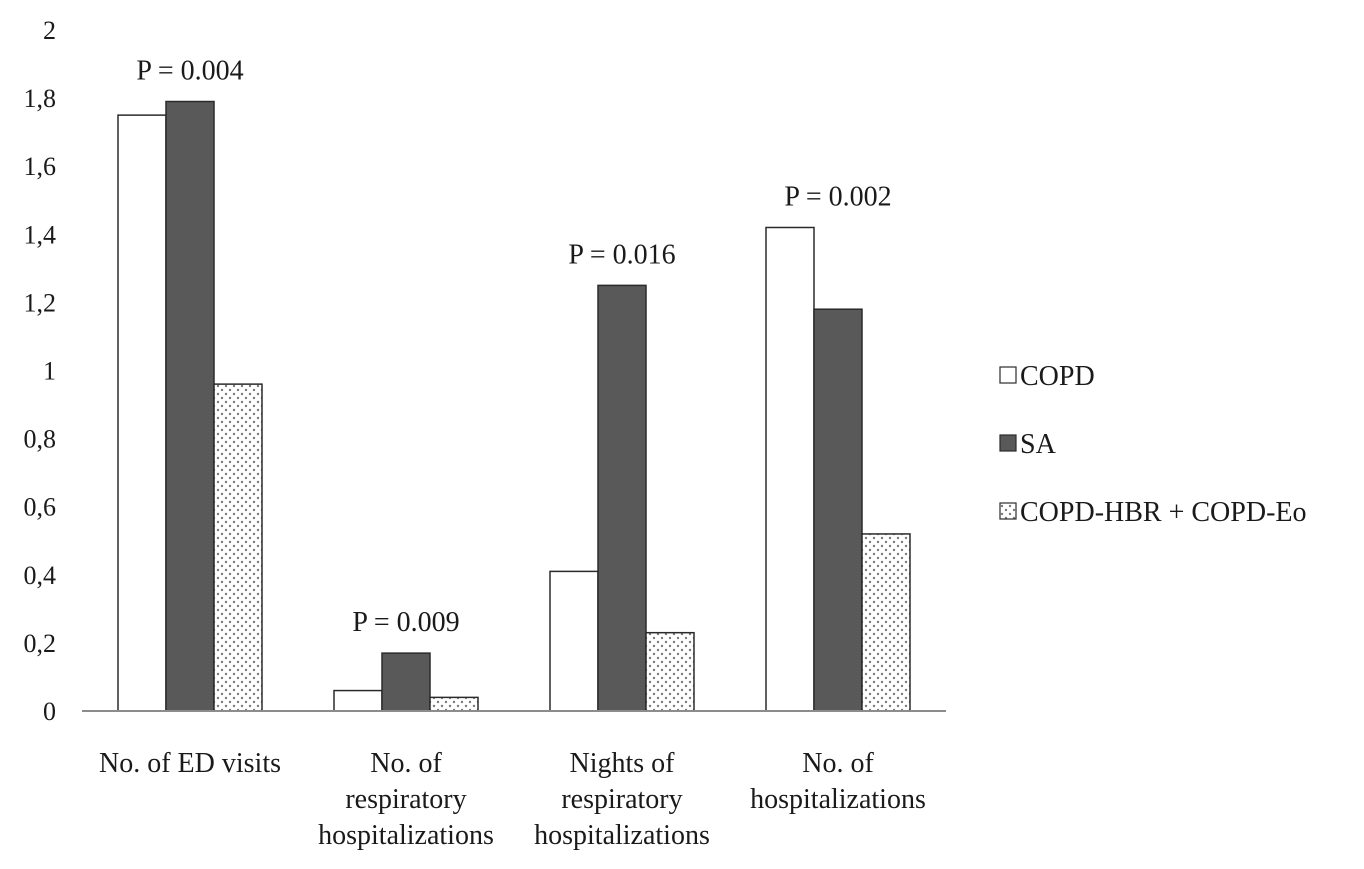 Image resolution: width=1364 pixels, height=869 pixels. Describe the element at coordinates (40, 302) in the screenshot. I see `y-tick-label: 1,2` at that location.